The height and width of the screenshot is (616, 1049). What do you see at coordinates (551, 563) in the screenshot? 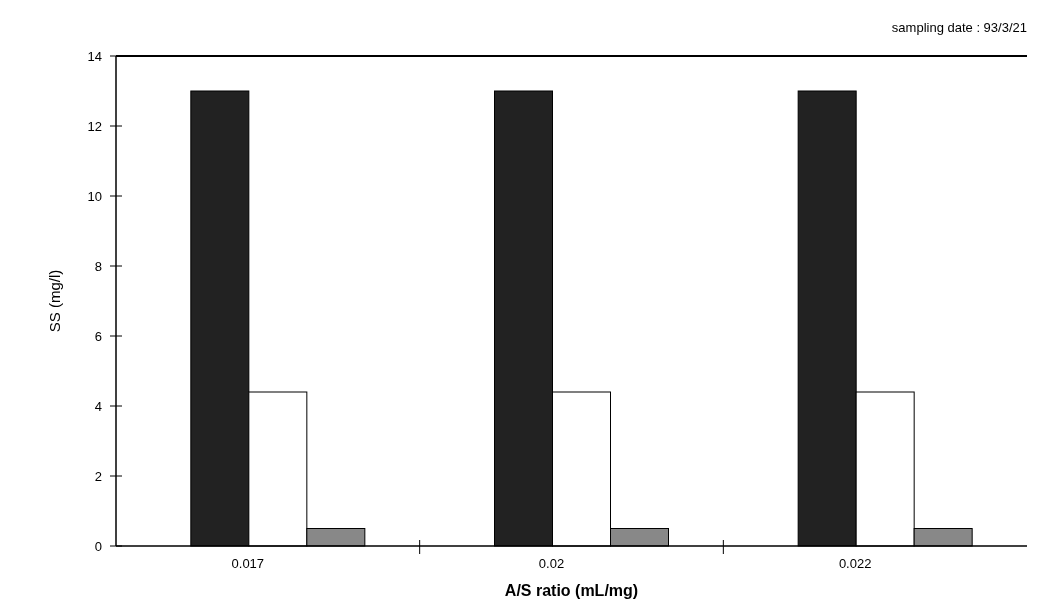
I see `x-tick-label: 0.02` at bounding box center [551, 563].